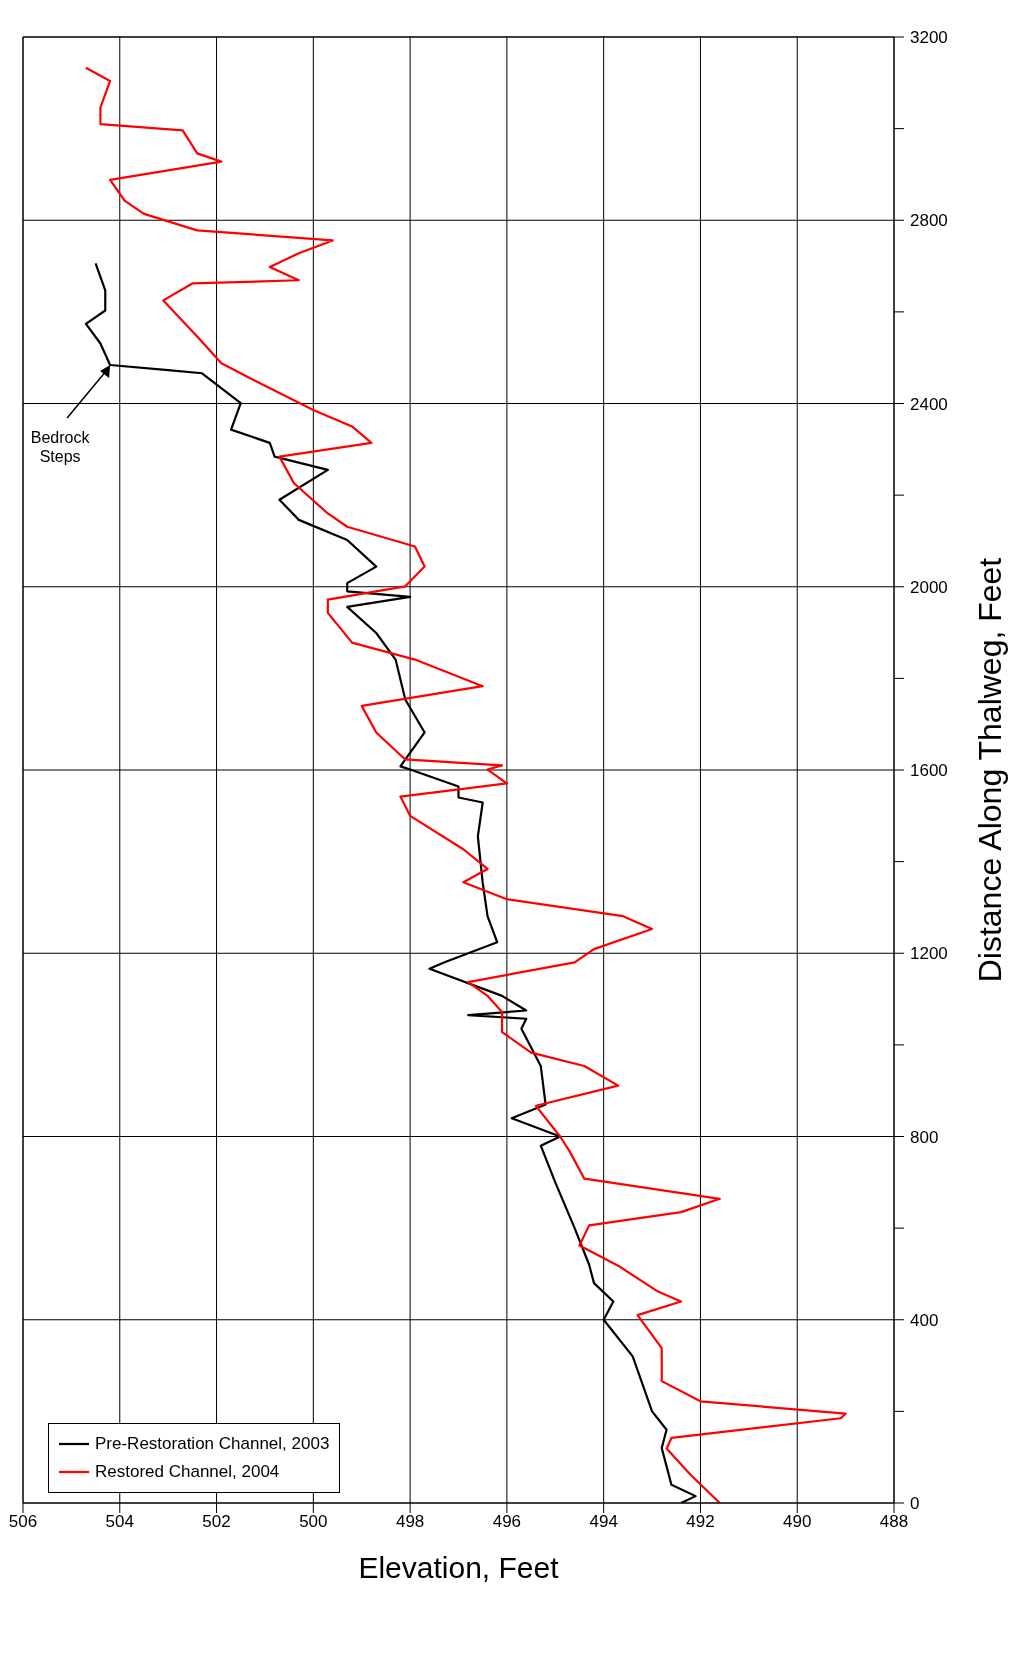  What do you see at coordinates (187, 1472) in the screenshot?
I see `legend-label: Restored Channel, 2004` at bounding box center [187, 1472].